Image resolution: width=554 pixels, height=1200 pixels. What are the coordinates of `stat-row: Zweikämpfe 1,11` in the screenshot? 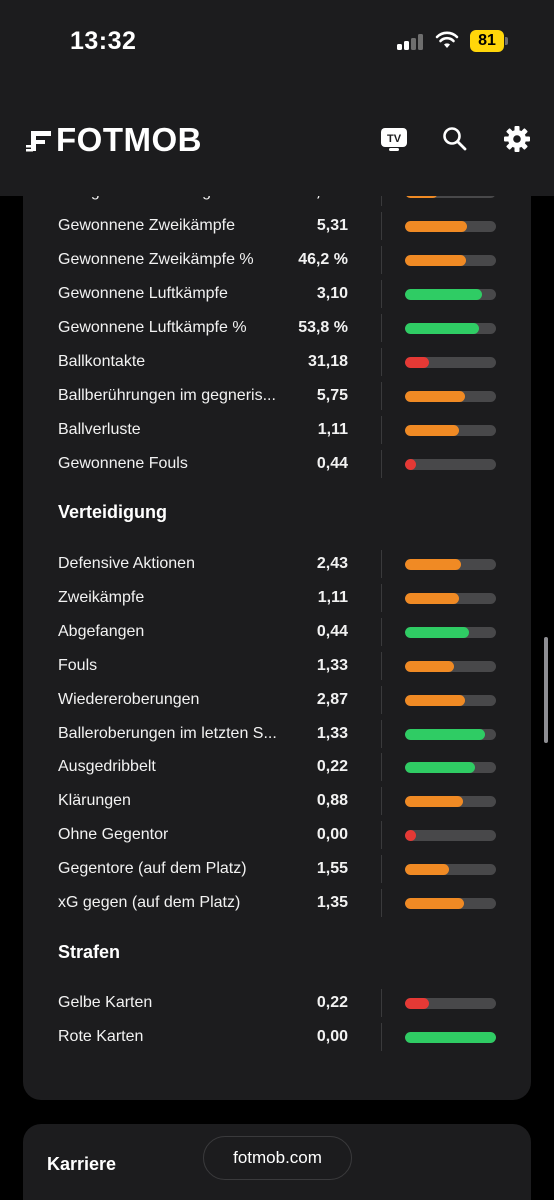 It's located at (277, 599).